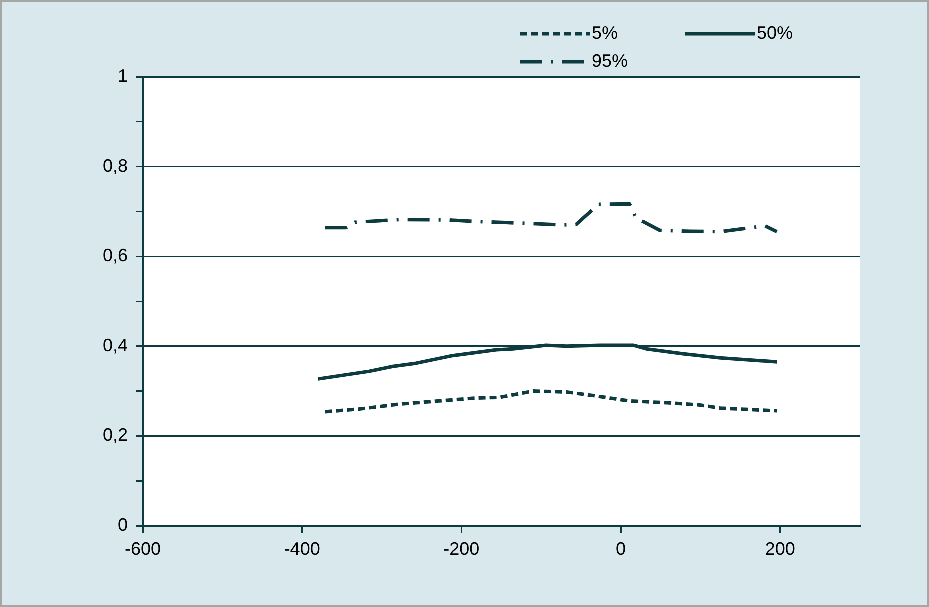 The width and height of the screenshot is (929, 607). Describe the element at coordinates (115, 435) in the screenshot. I see `y-tick-label: 0,2` at that location.